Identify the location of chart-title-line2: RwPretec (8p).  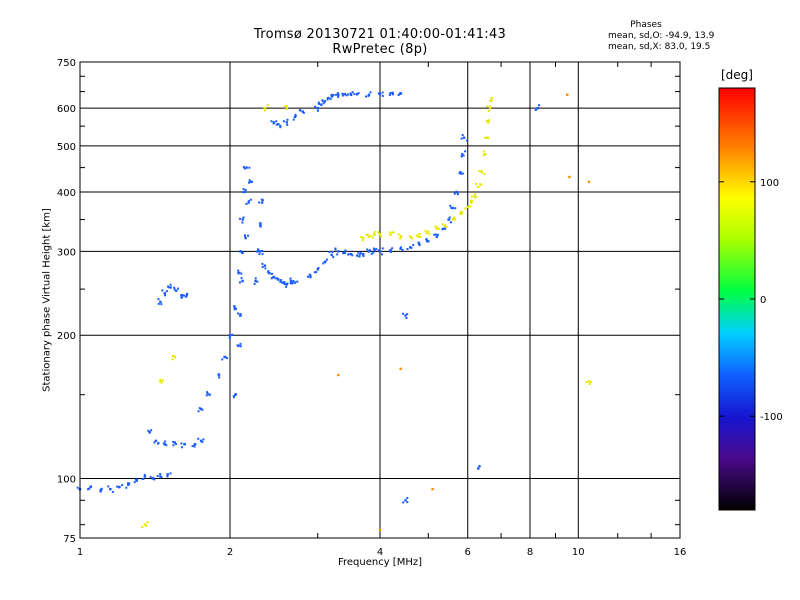
(380, 49).